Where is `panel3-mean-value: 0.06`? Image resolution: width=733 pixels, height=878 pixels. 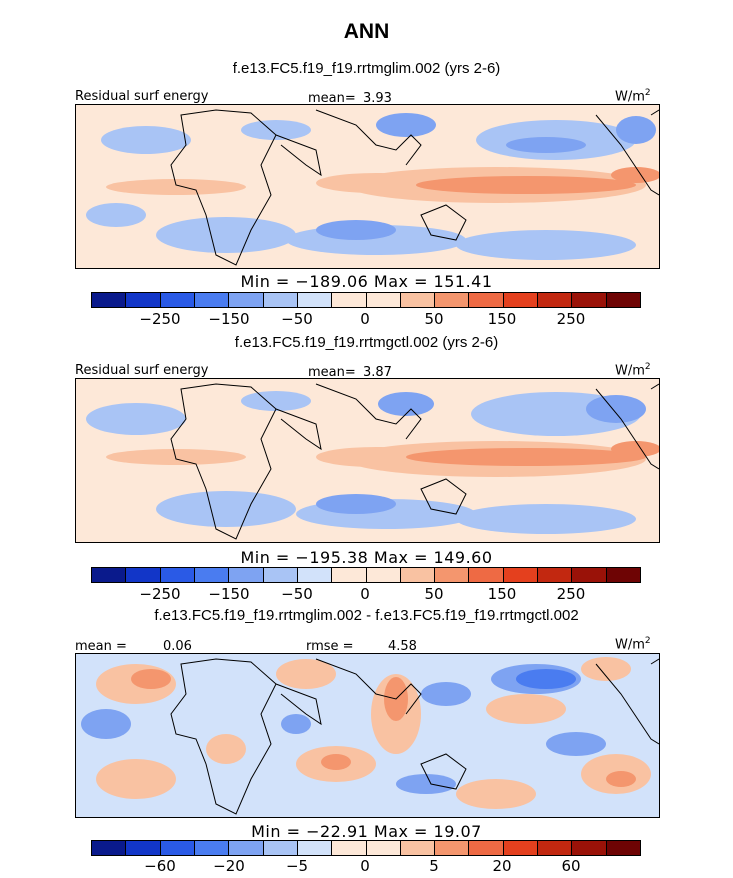
panel3-mean-value: 0.06 is located at coordinates (177, 646).